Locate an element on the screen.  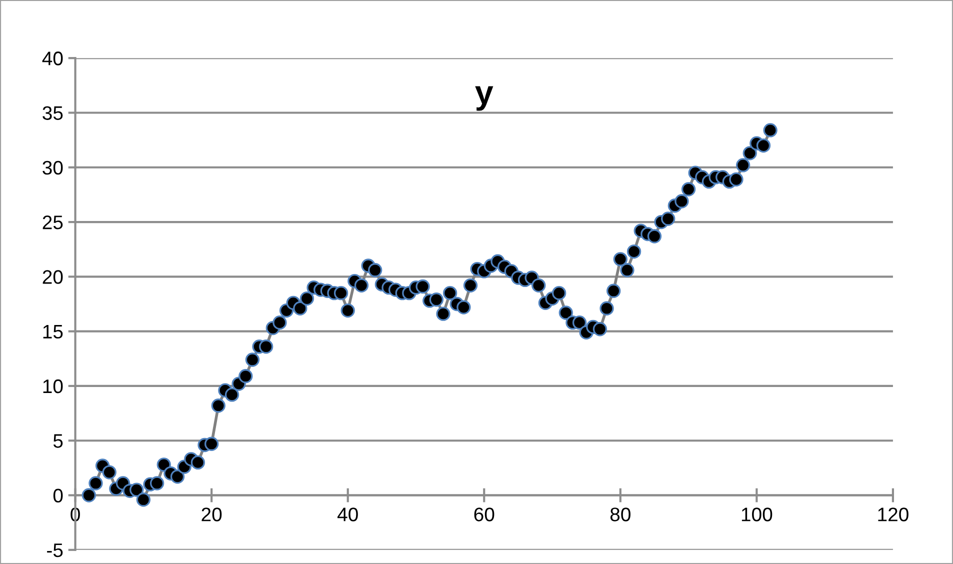
y-tick-label: 25 is located at coordinates (52, 222).